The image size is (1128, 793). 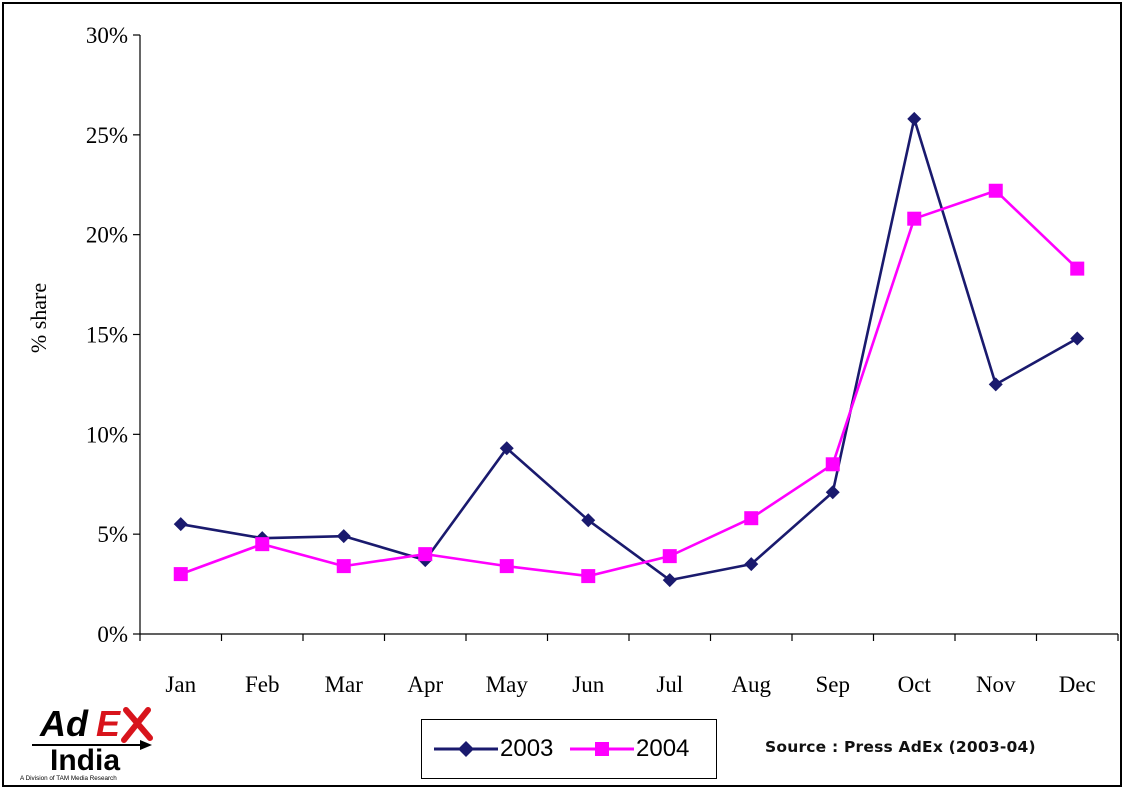 What do you see at coordinates (996, 684) in the screenshot?
I see `x-tick-label: Nov` at bounding box center [996, 684].